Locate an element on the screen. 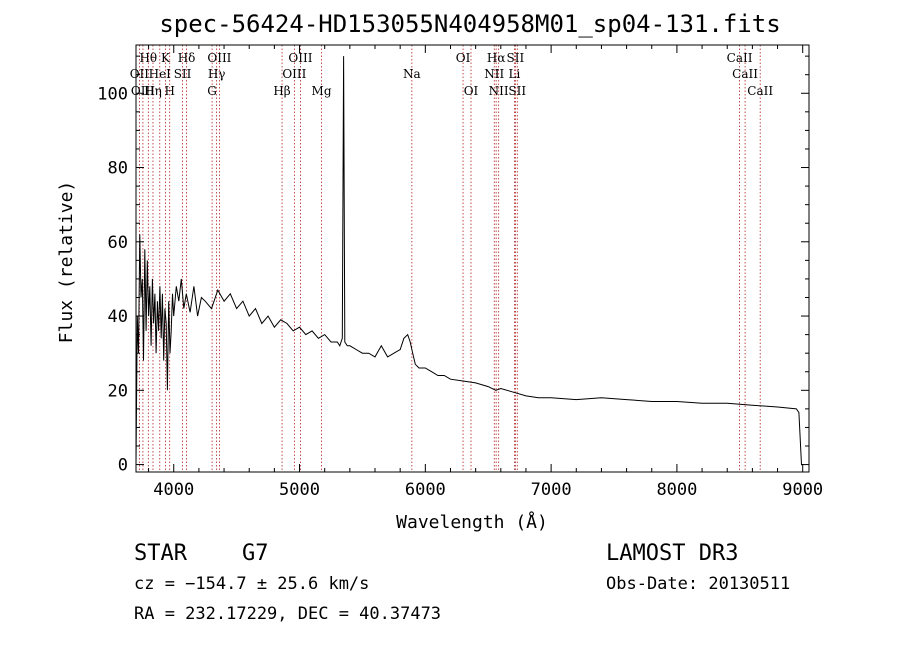 The image size is (900, 649). emission-line-label: H is located at coordinates (169, 91).